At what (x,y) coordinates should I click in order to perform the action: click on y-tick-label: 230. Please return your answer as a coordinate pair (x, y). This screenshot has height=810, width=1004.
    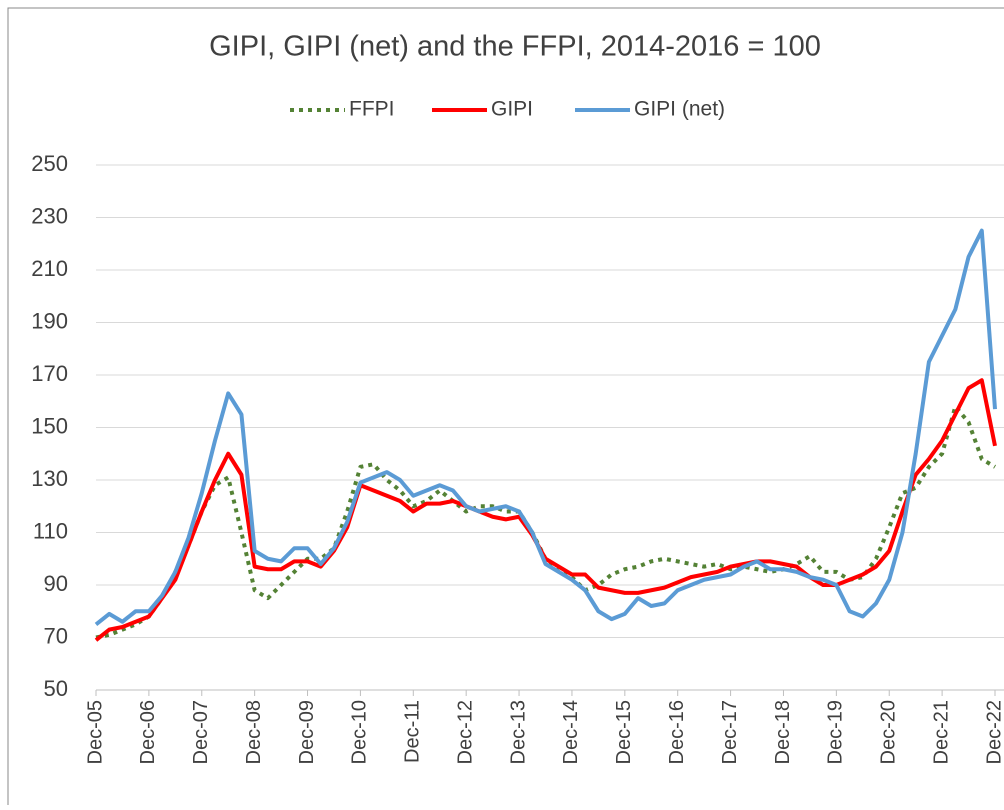
    Looking at the image, I should click on (49, 215).